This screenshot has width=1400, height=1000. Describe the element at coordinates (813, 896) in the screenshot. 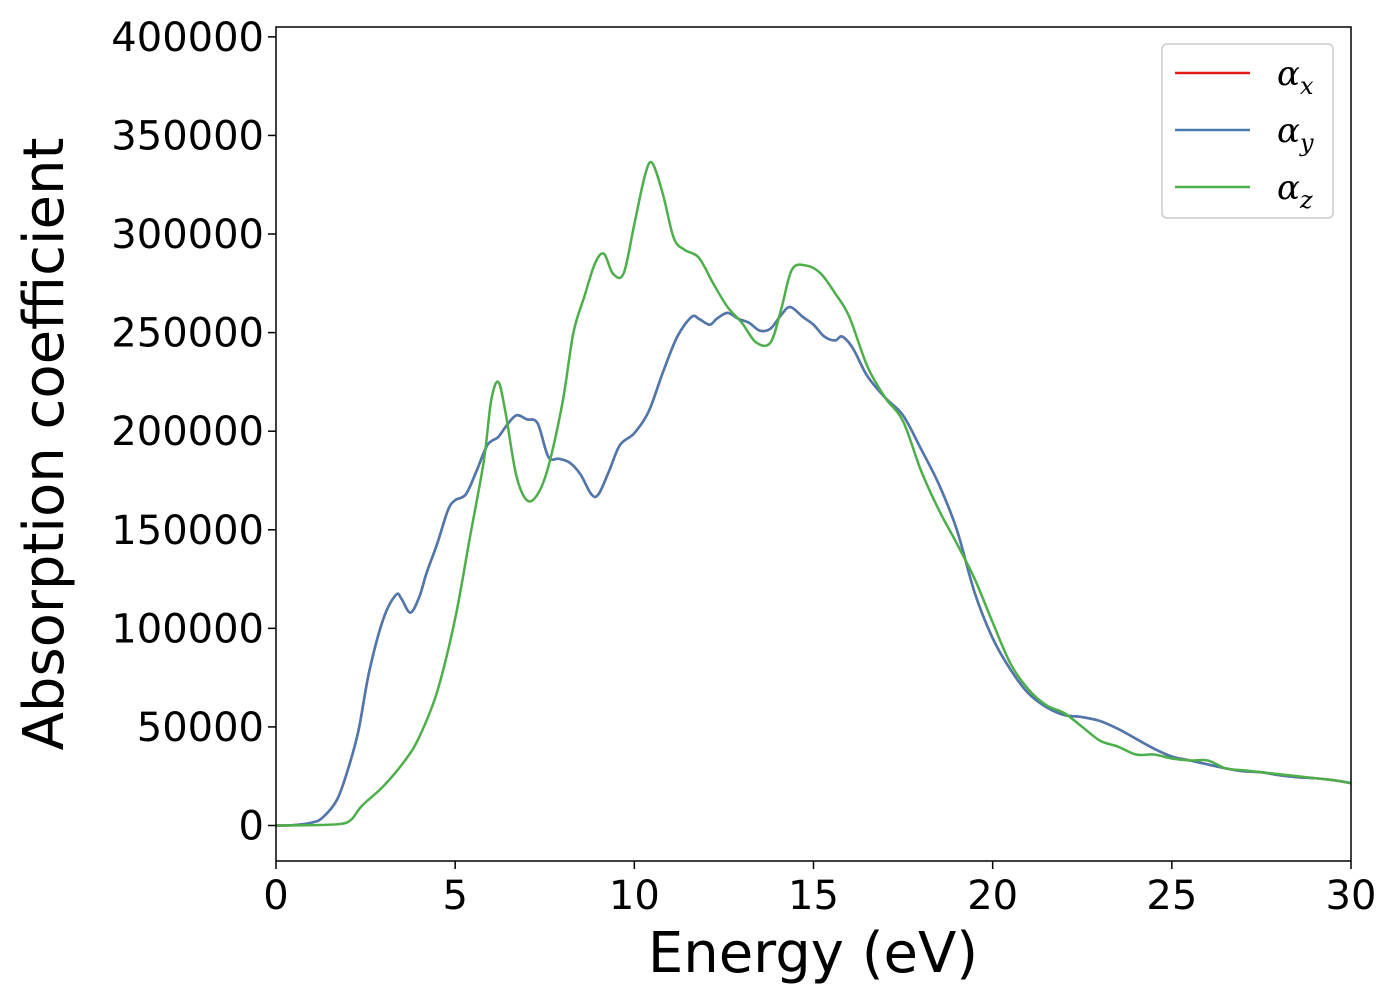

I see `x-tick-label: 15` at that location.